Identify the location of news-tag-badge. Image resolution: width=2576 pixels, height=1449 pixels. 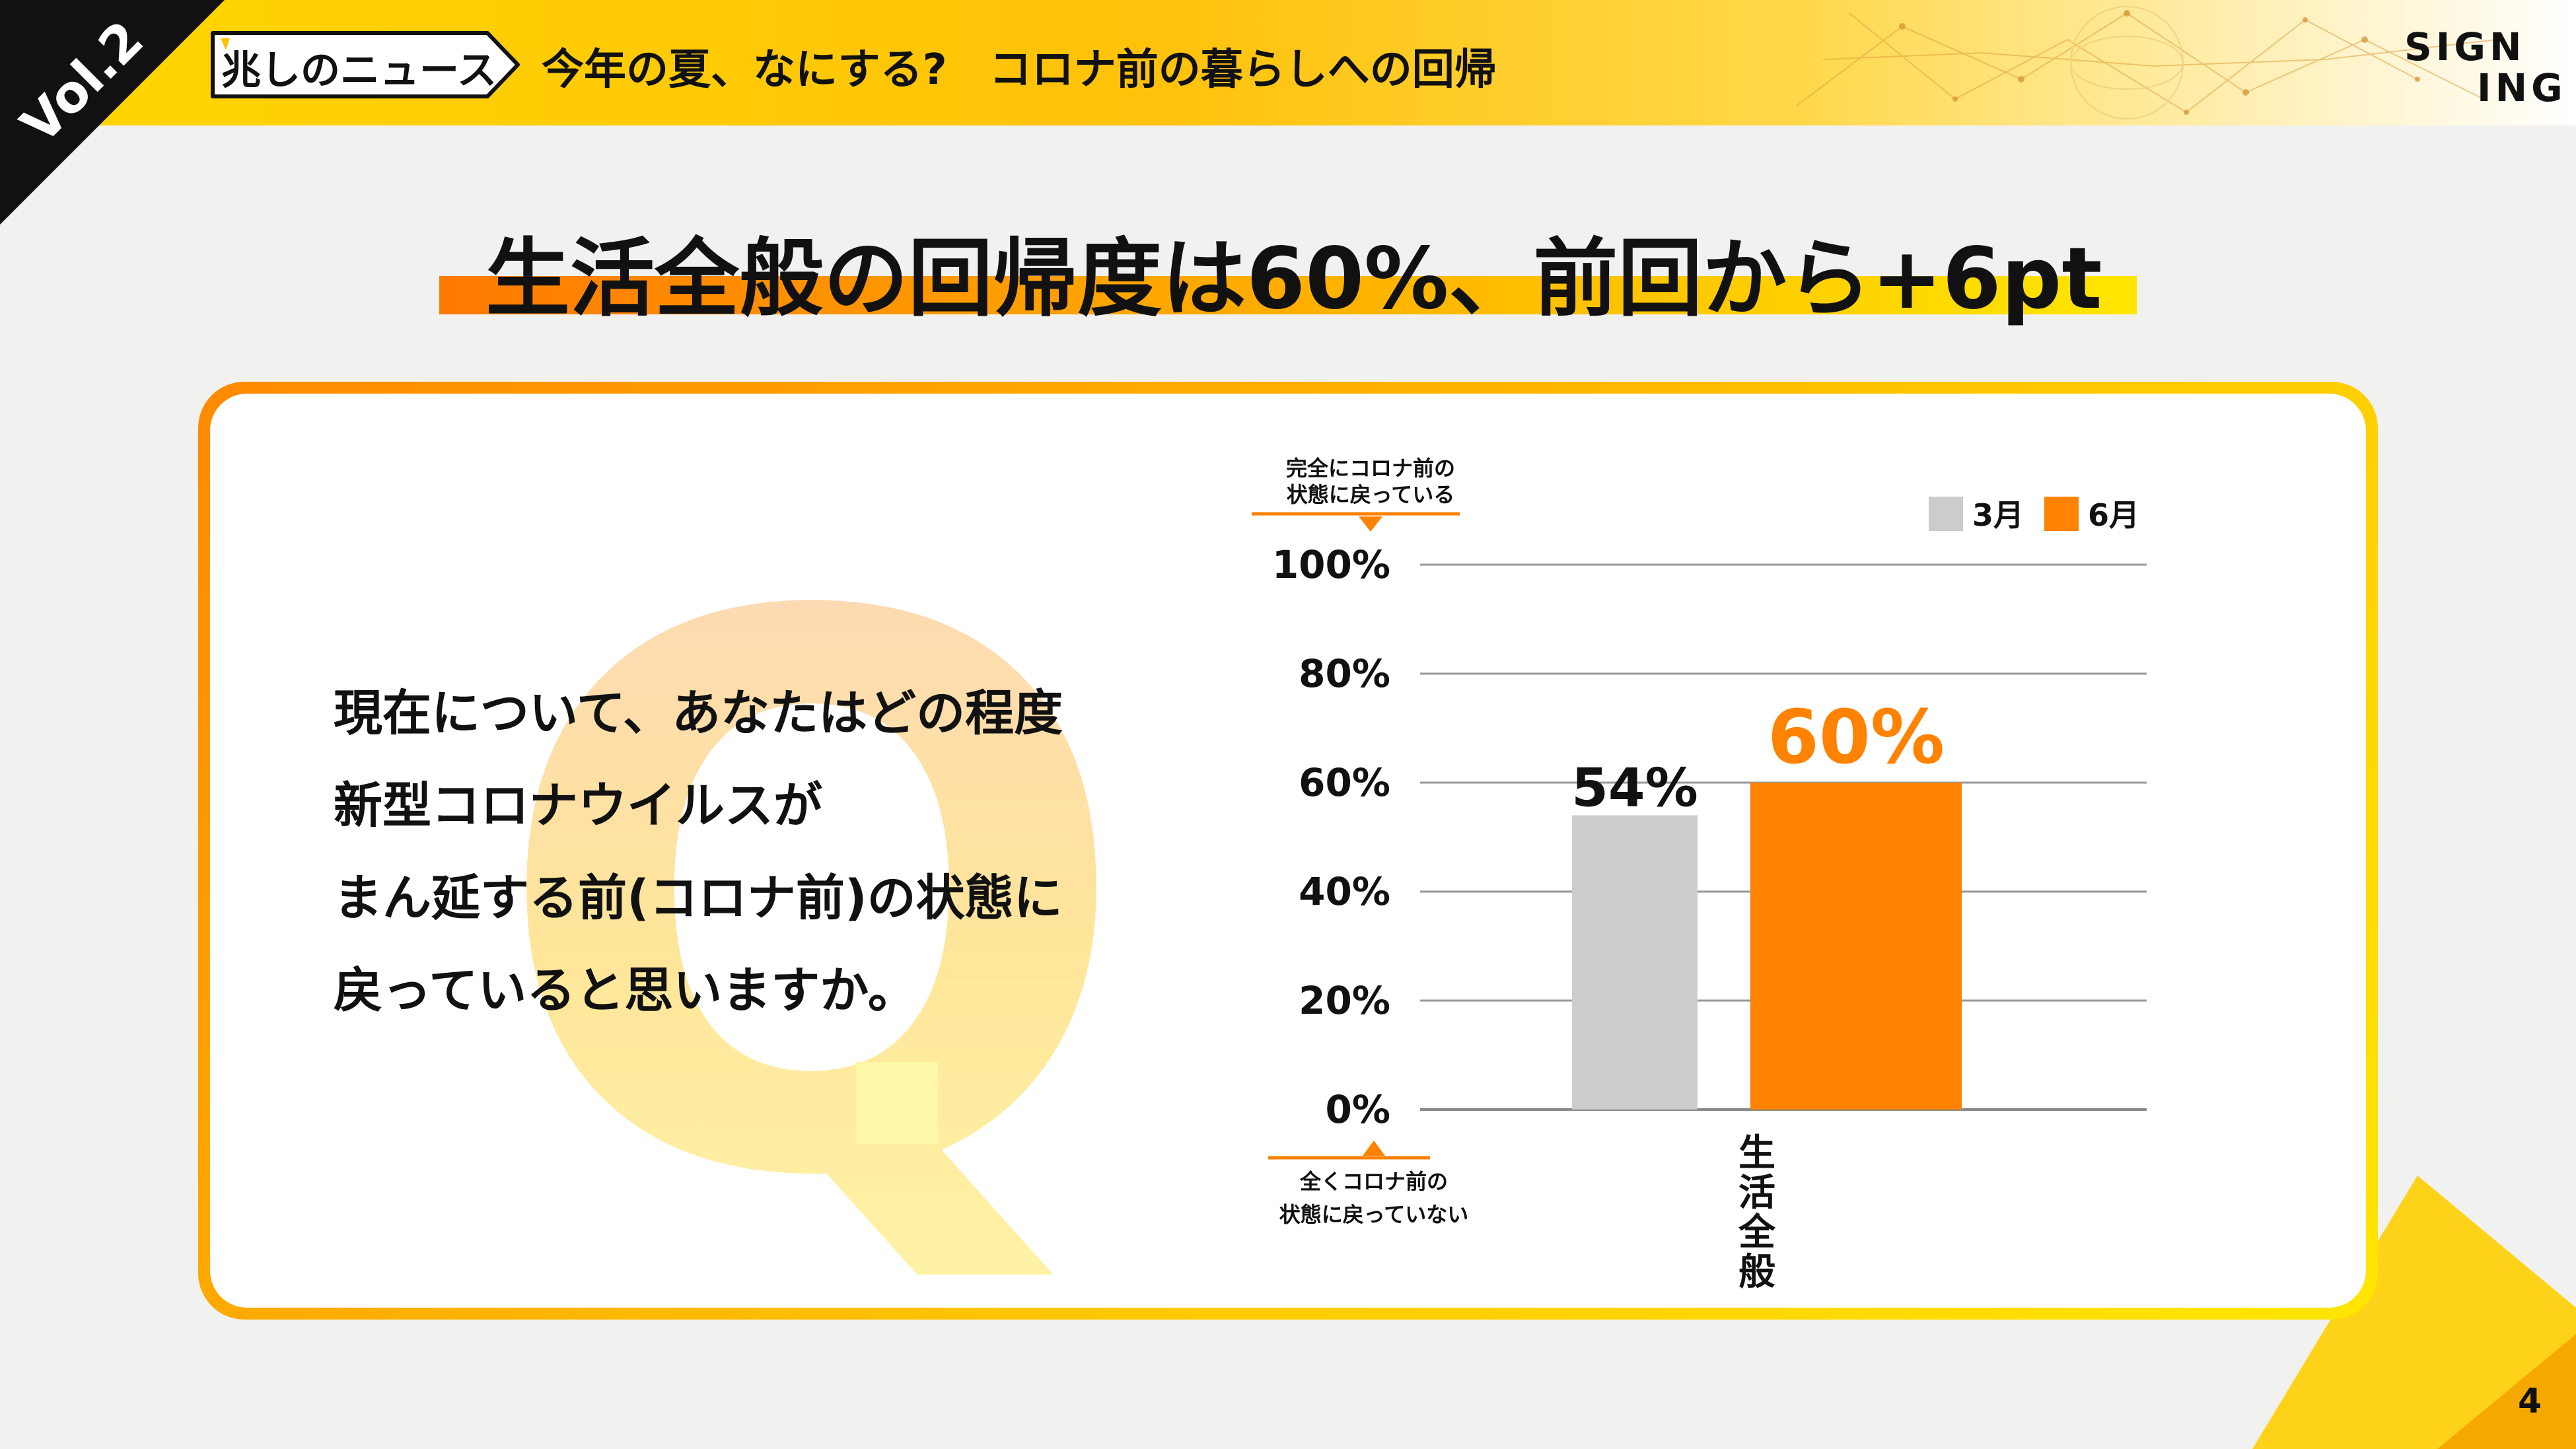
(366, 65).